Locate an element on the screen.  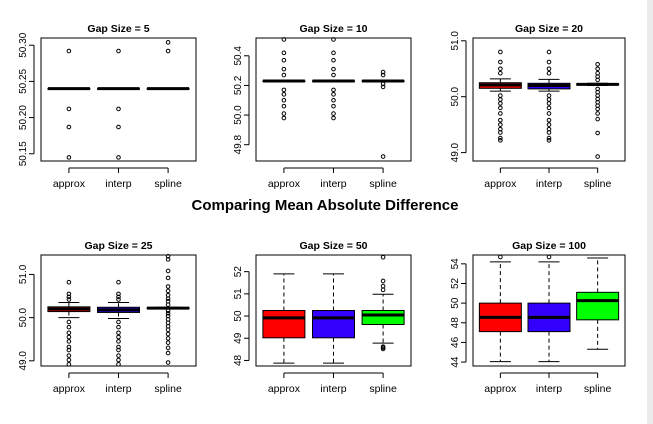
y-tick-label: 51.0 is located at coordinates (23, 274).